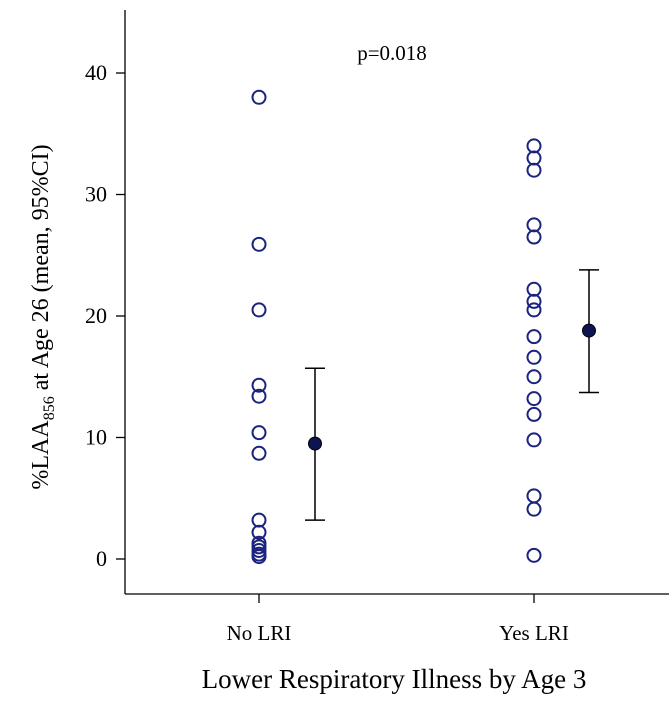 Image resolution: width=669 pixels, height=703 pixels. Describe the element at coordinates (392, 53) in the screenshot. I see `p-value-annotation: p=0.018` at that location.